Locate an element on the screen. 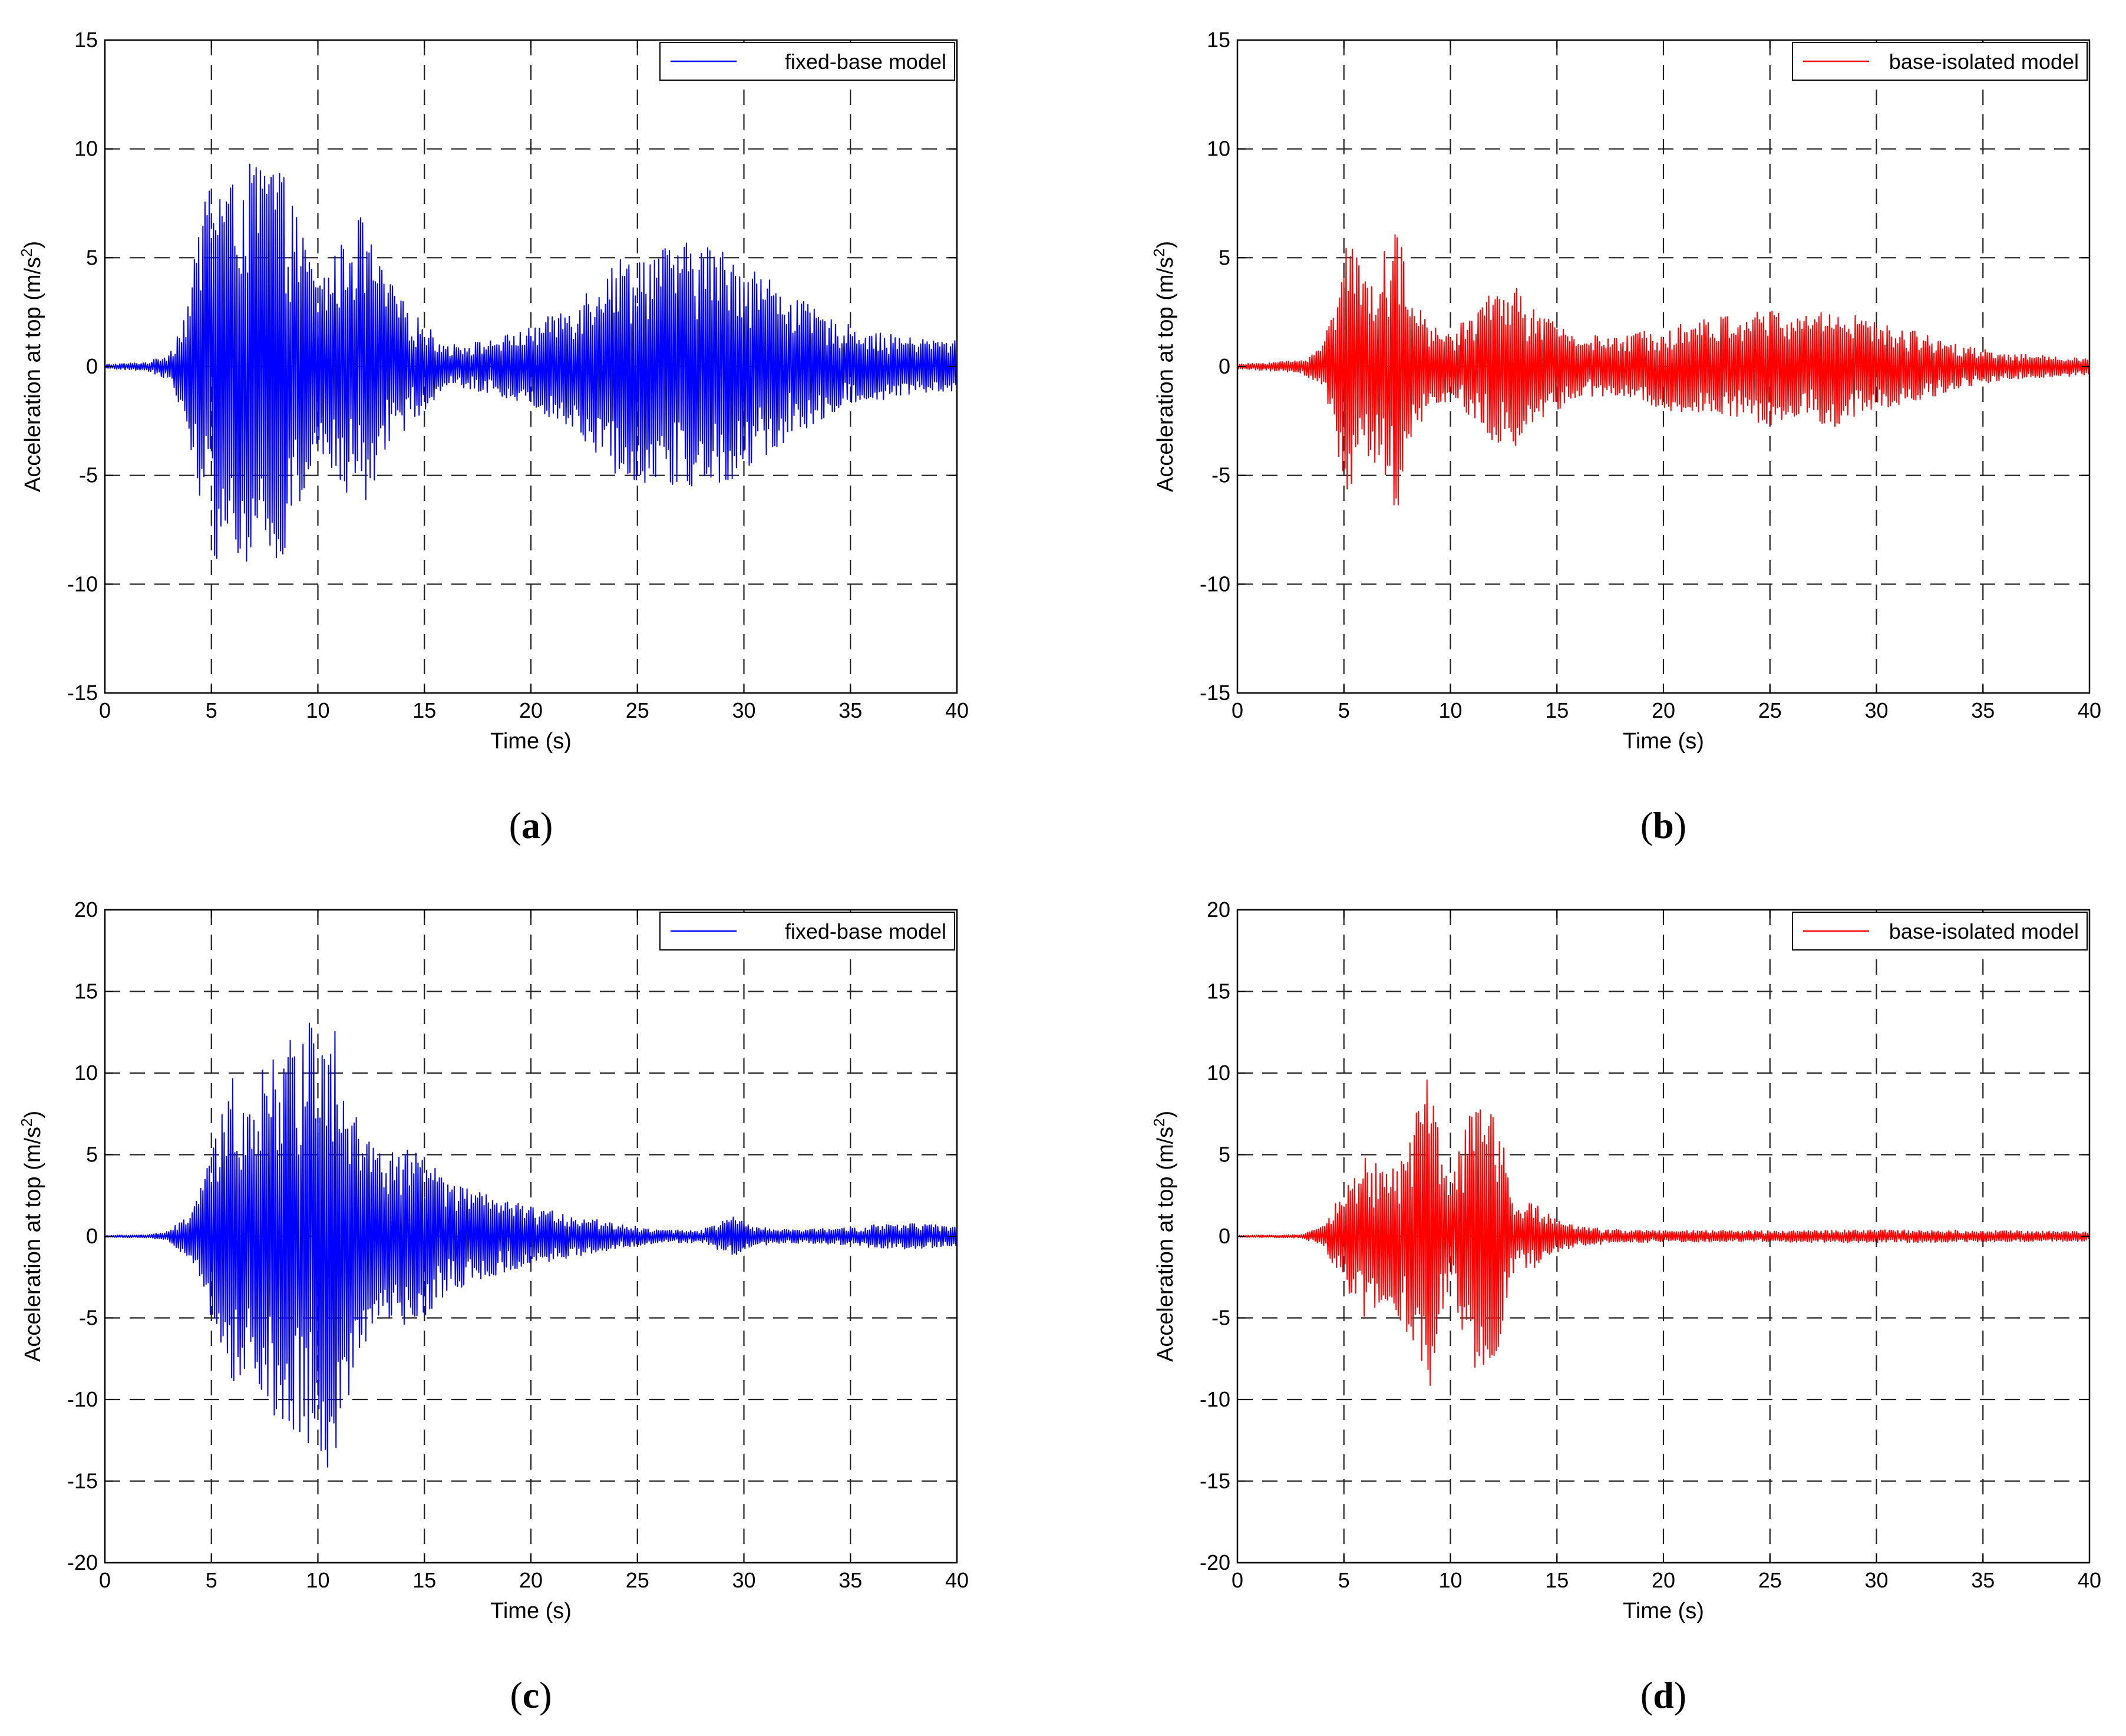  panel-caption: (c) is located at coordinates (531, 1695).